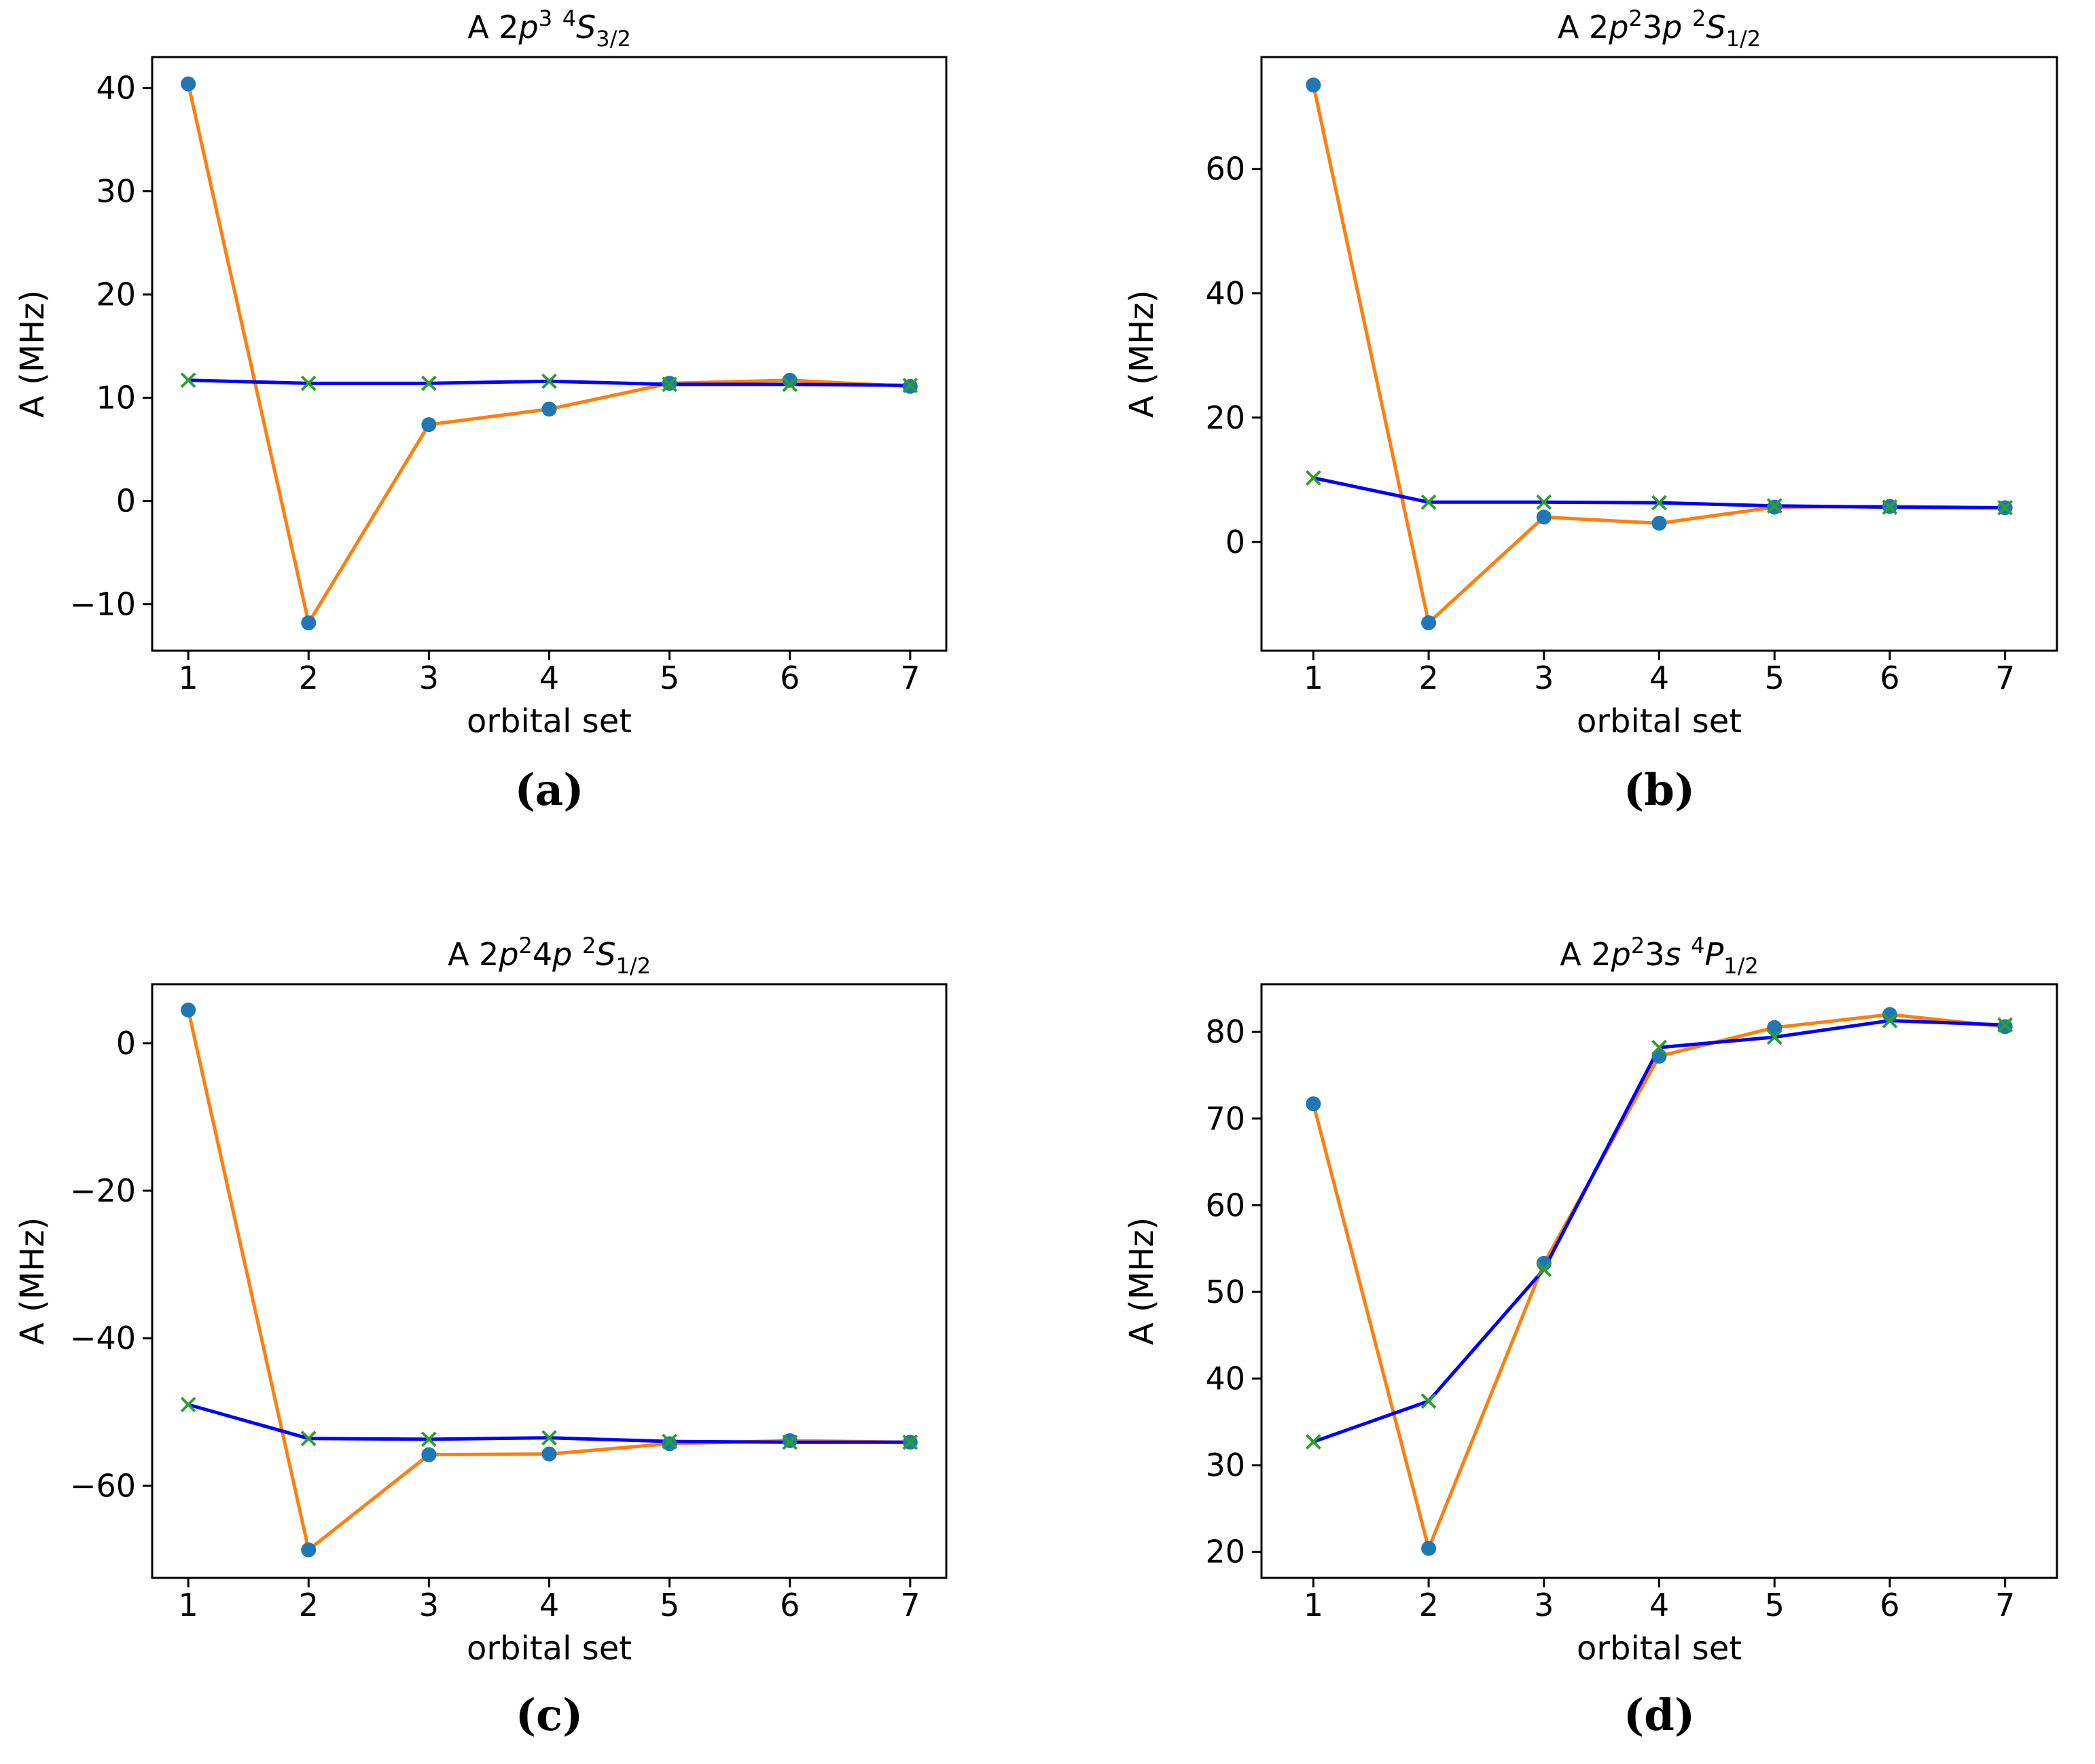 This screenshot has width=2095, height=1764. Describe the element at coordinates (429, 678) in the screenshot. I see `chart-1-x-tick-label: 3` at that location.